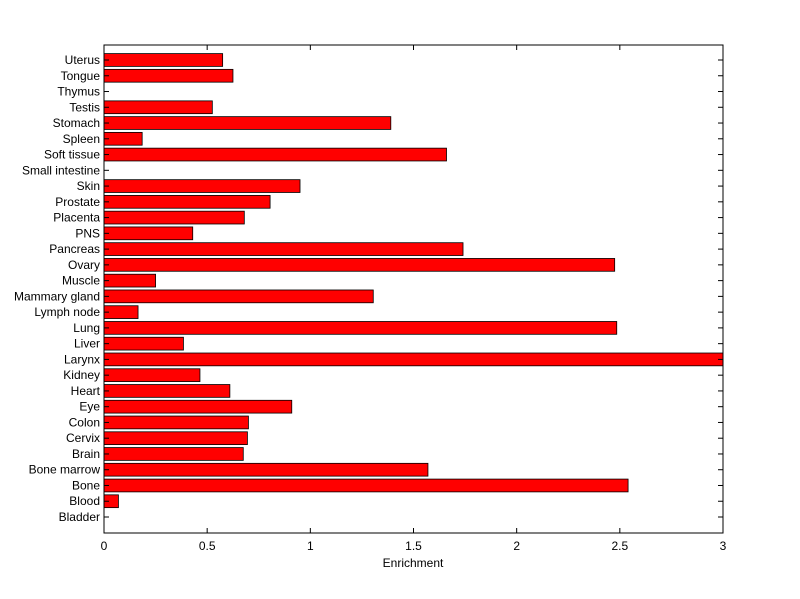 Image resolution: width=800 pixels, height=599 pixels. What do you see at coordinates (72, 155) in the screenshot?
I see `y-tick-label: Soft tissue` at bounding box center [72, 155].